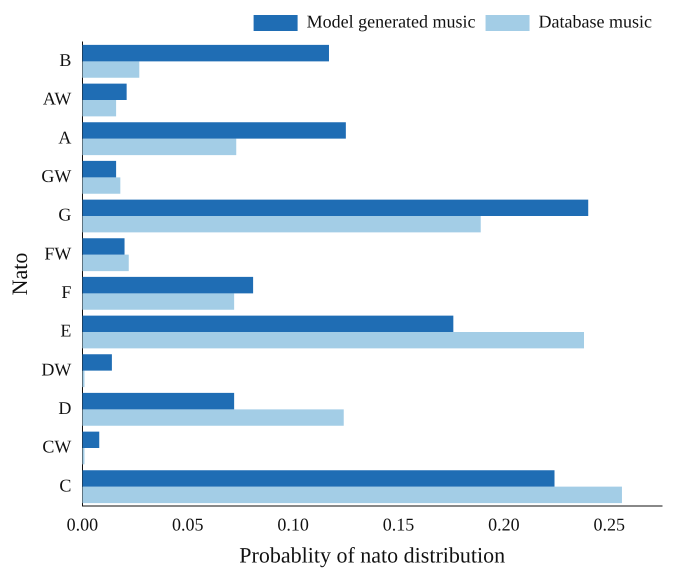 The width and height of the screenshot is (680, 574). What do you see at coordinates (66, 330) in the screenshot?
I see `y-tick-label: E` at bounding box center [66, 330].